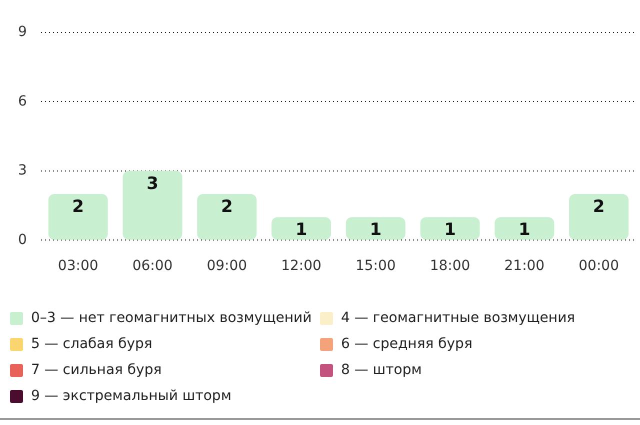 The width and height of the screenshot is (640, 425). I want to click on y-tick-label: 9, so click(22, 32).